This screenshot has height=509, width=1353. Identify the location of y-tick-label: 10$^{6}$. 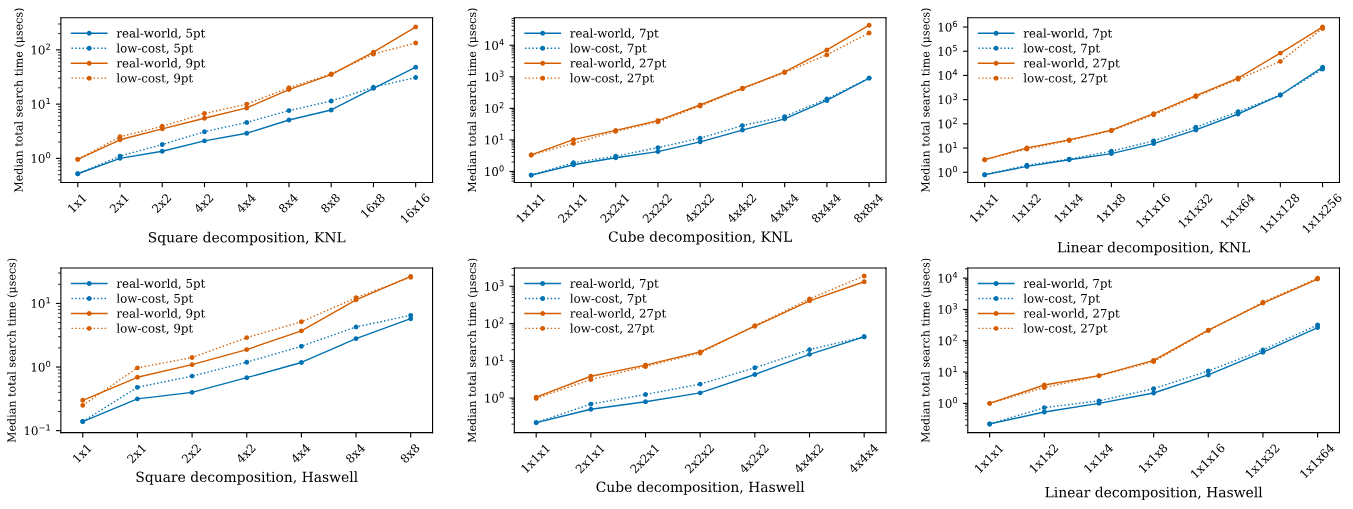
(948, 26).